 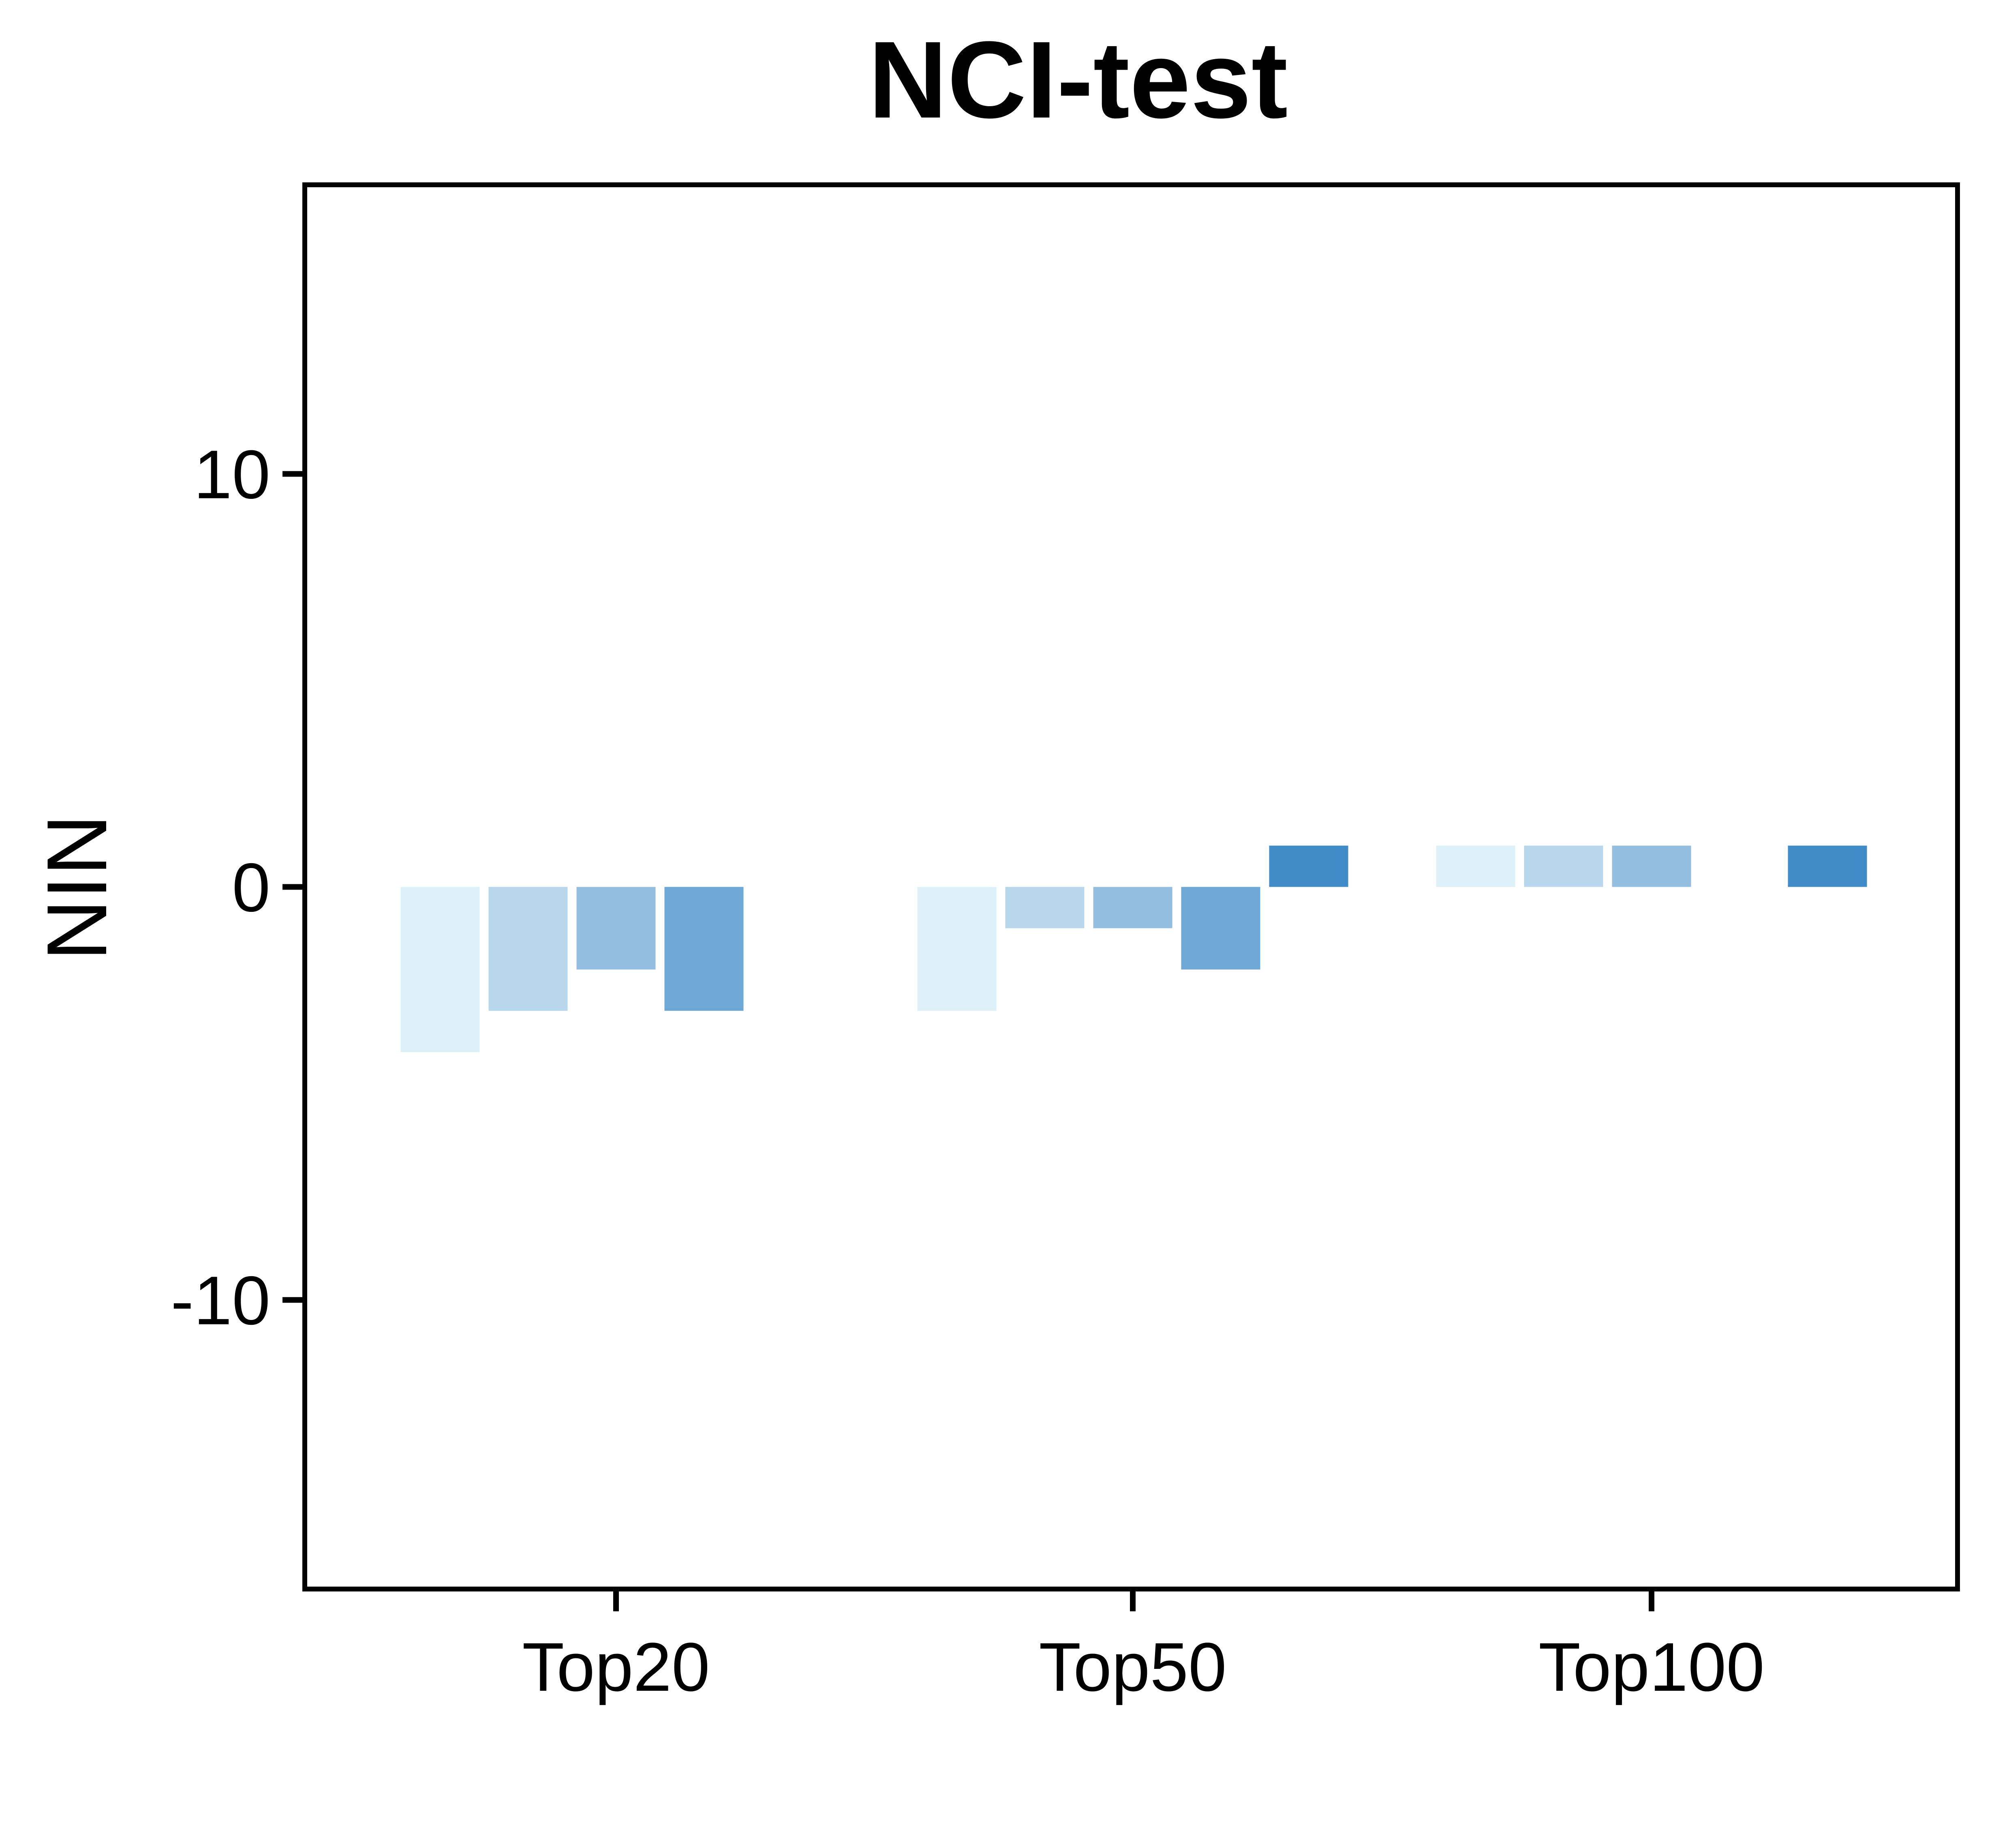 I want to click on bars-layer, so click(x=1133, y=948).